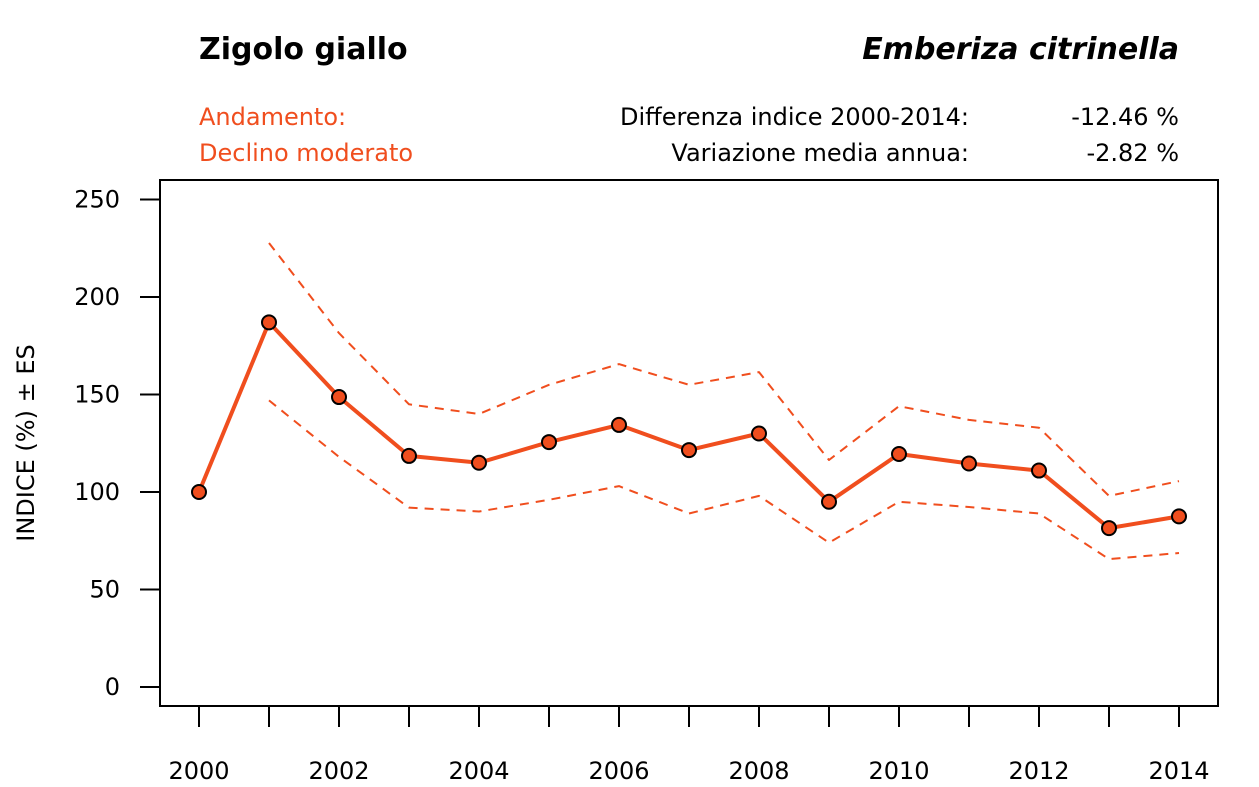 The height and width of the screenshot is (787, 1259). Describe the element at coordinates (758, 771) in the screenshot. I see `x-tick-label: 2008` at that location.